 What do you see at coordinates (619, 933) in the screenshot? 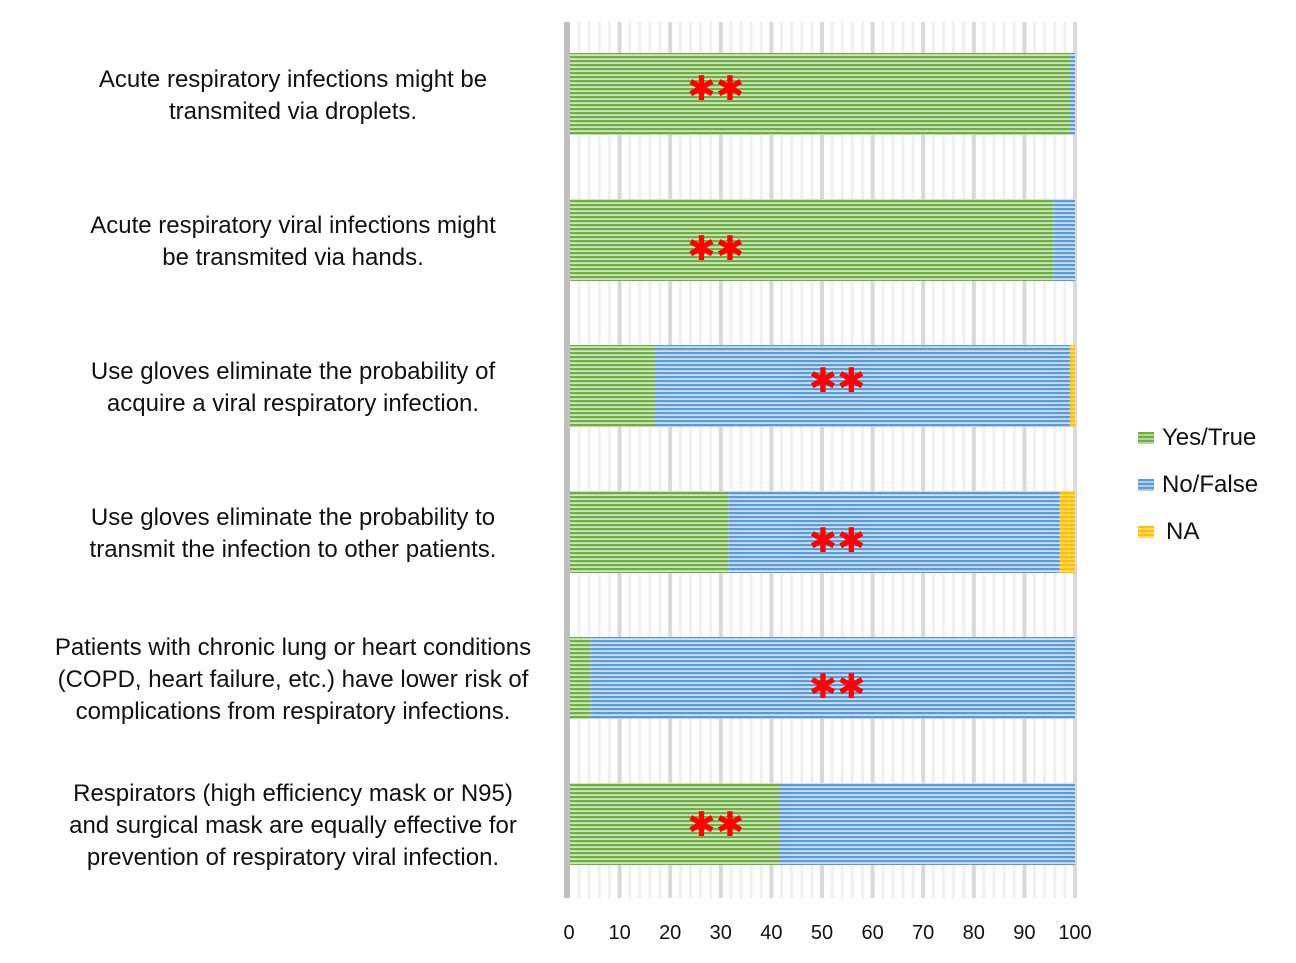
I see `x-tick-label: 10` at bounding box center [619, 933].